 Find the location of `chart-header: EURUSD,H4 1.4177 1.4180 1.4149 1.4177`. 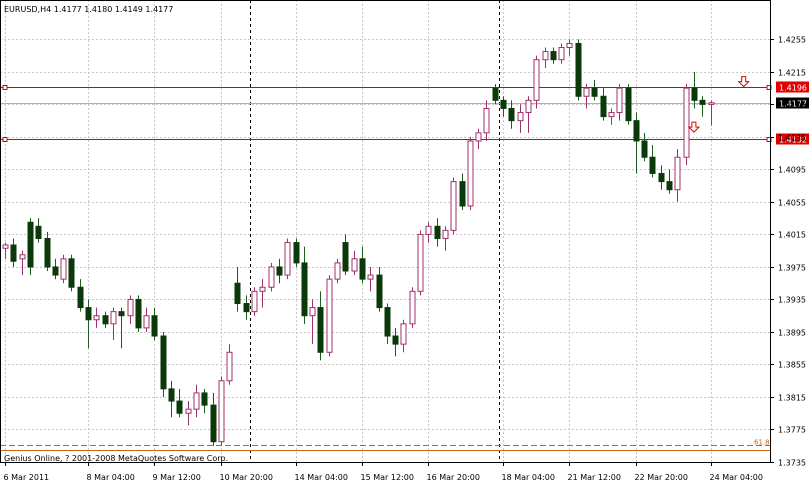

chart-header: EURUSD,H4 1.4177 1.4180 1.4149 1.4177 is located at coordinates (88, 9).